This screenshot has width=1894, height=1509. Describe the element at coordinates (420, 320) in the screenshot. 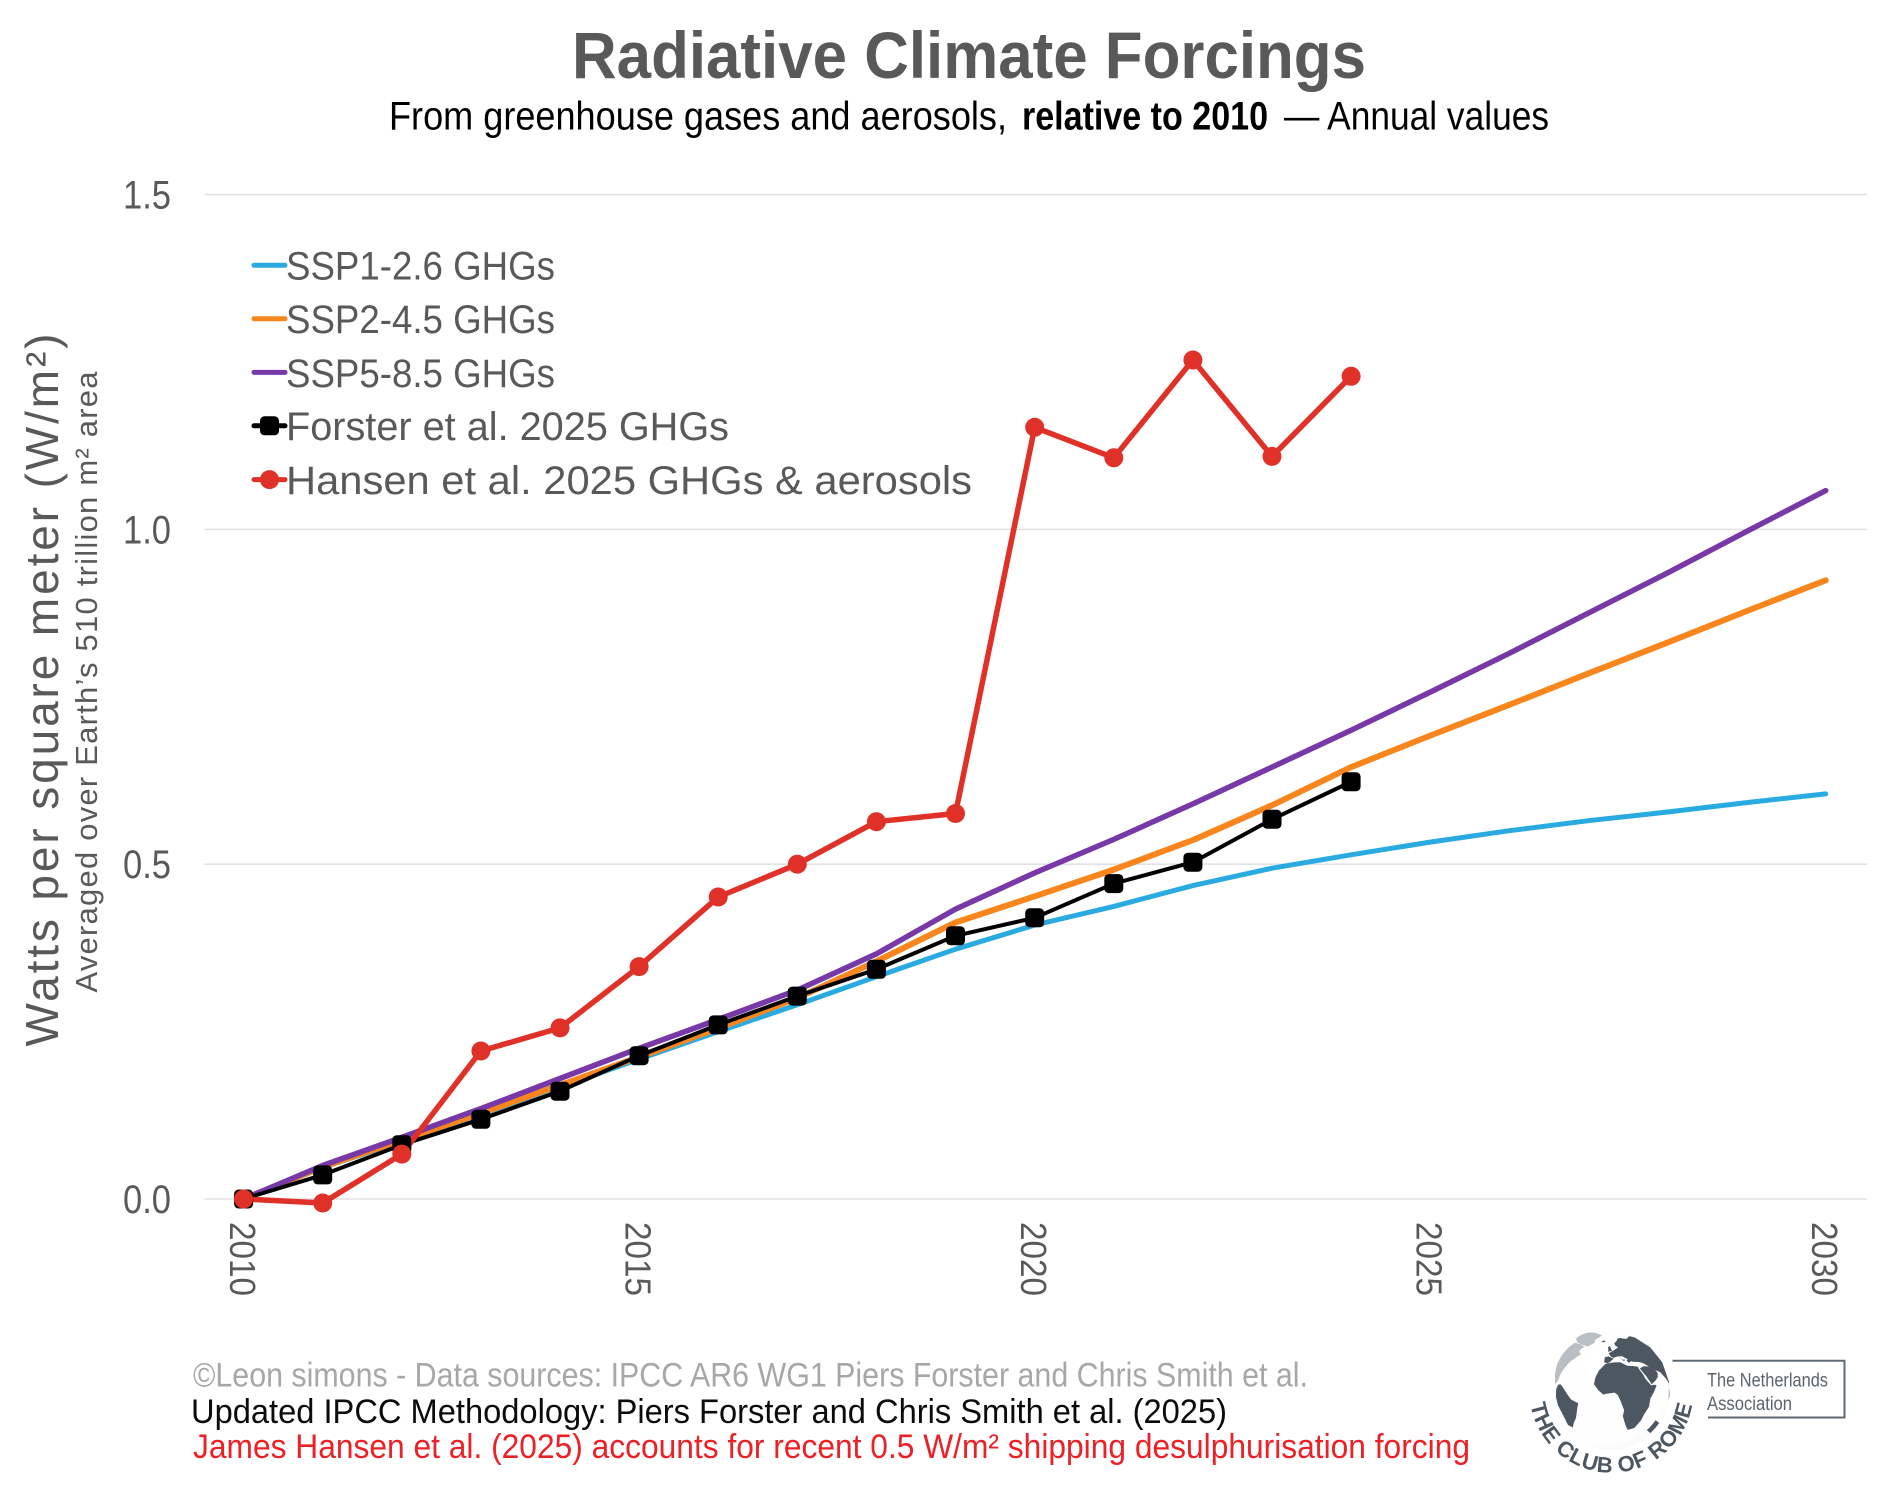

I see `svg-text: SSP2-4.5 GHGs` at that location.